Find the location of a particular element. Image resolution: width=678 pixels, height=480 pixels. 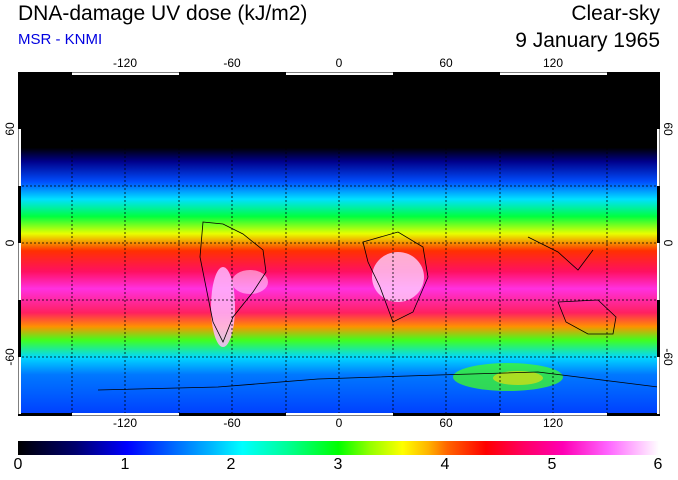

colorbar-tick: 6 is located at coordinates (658, 464).